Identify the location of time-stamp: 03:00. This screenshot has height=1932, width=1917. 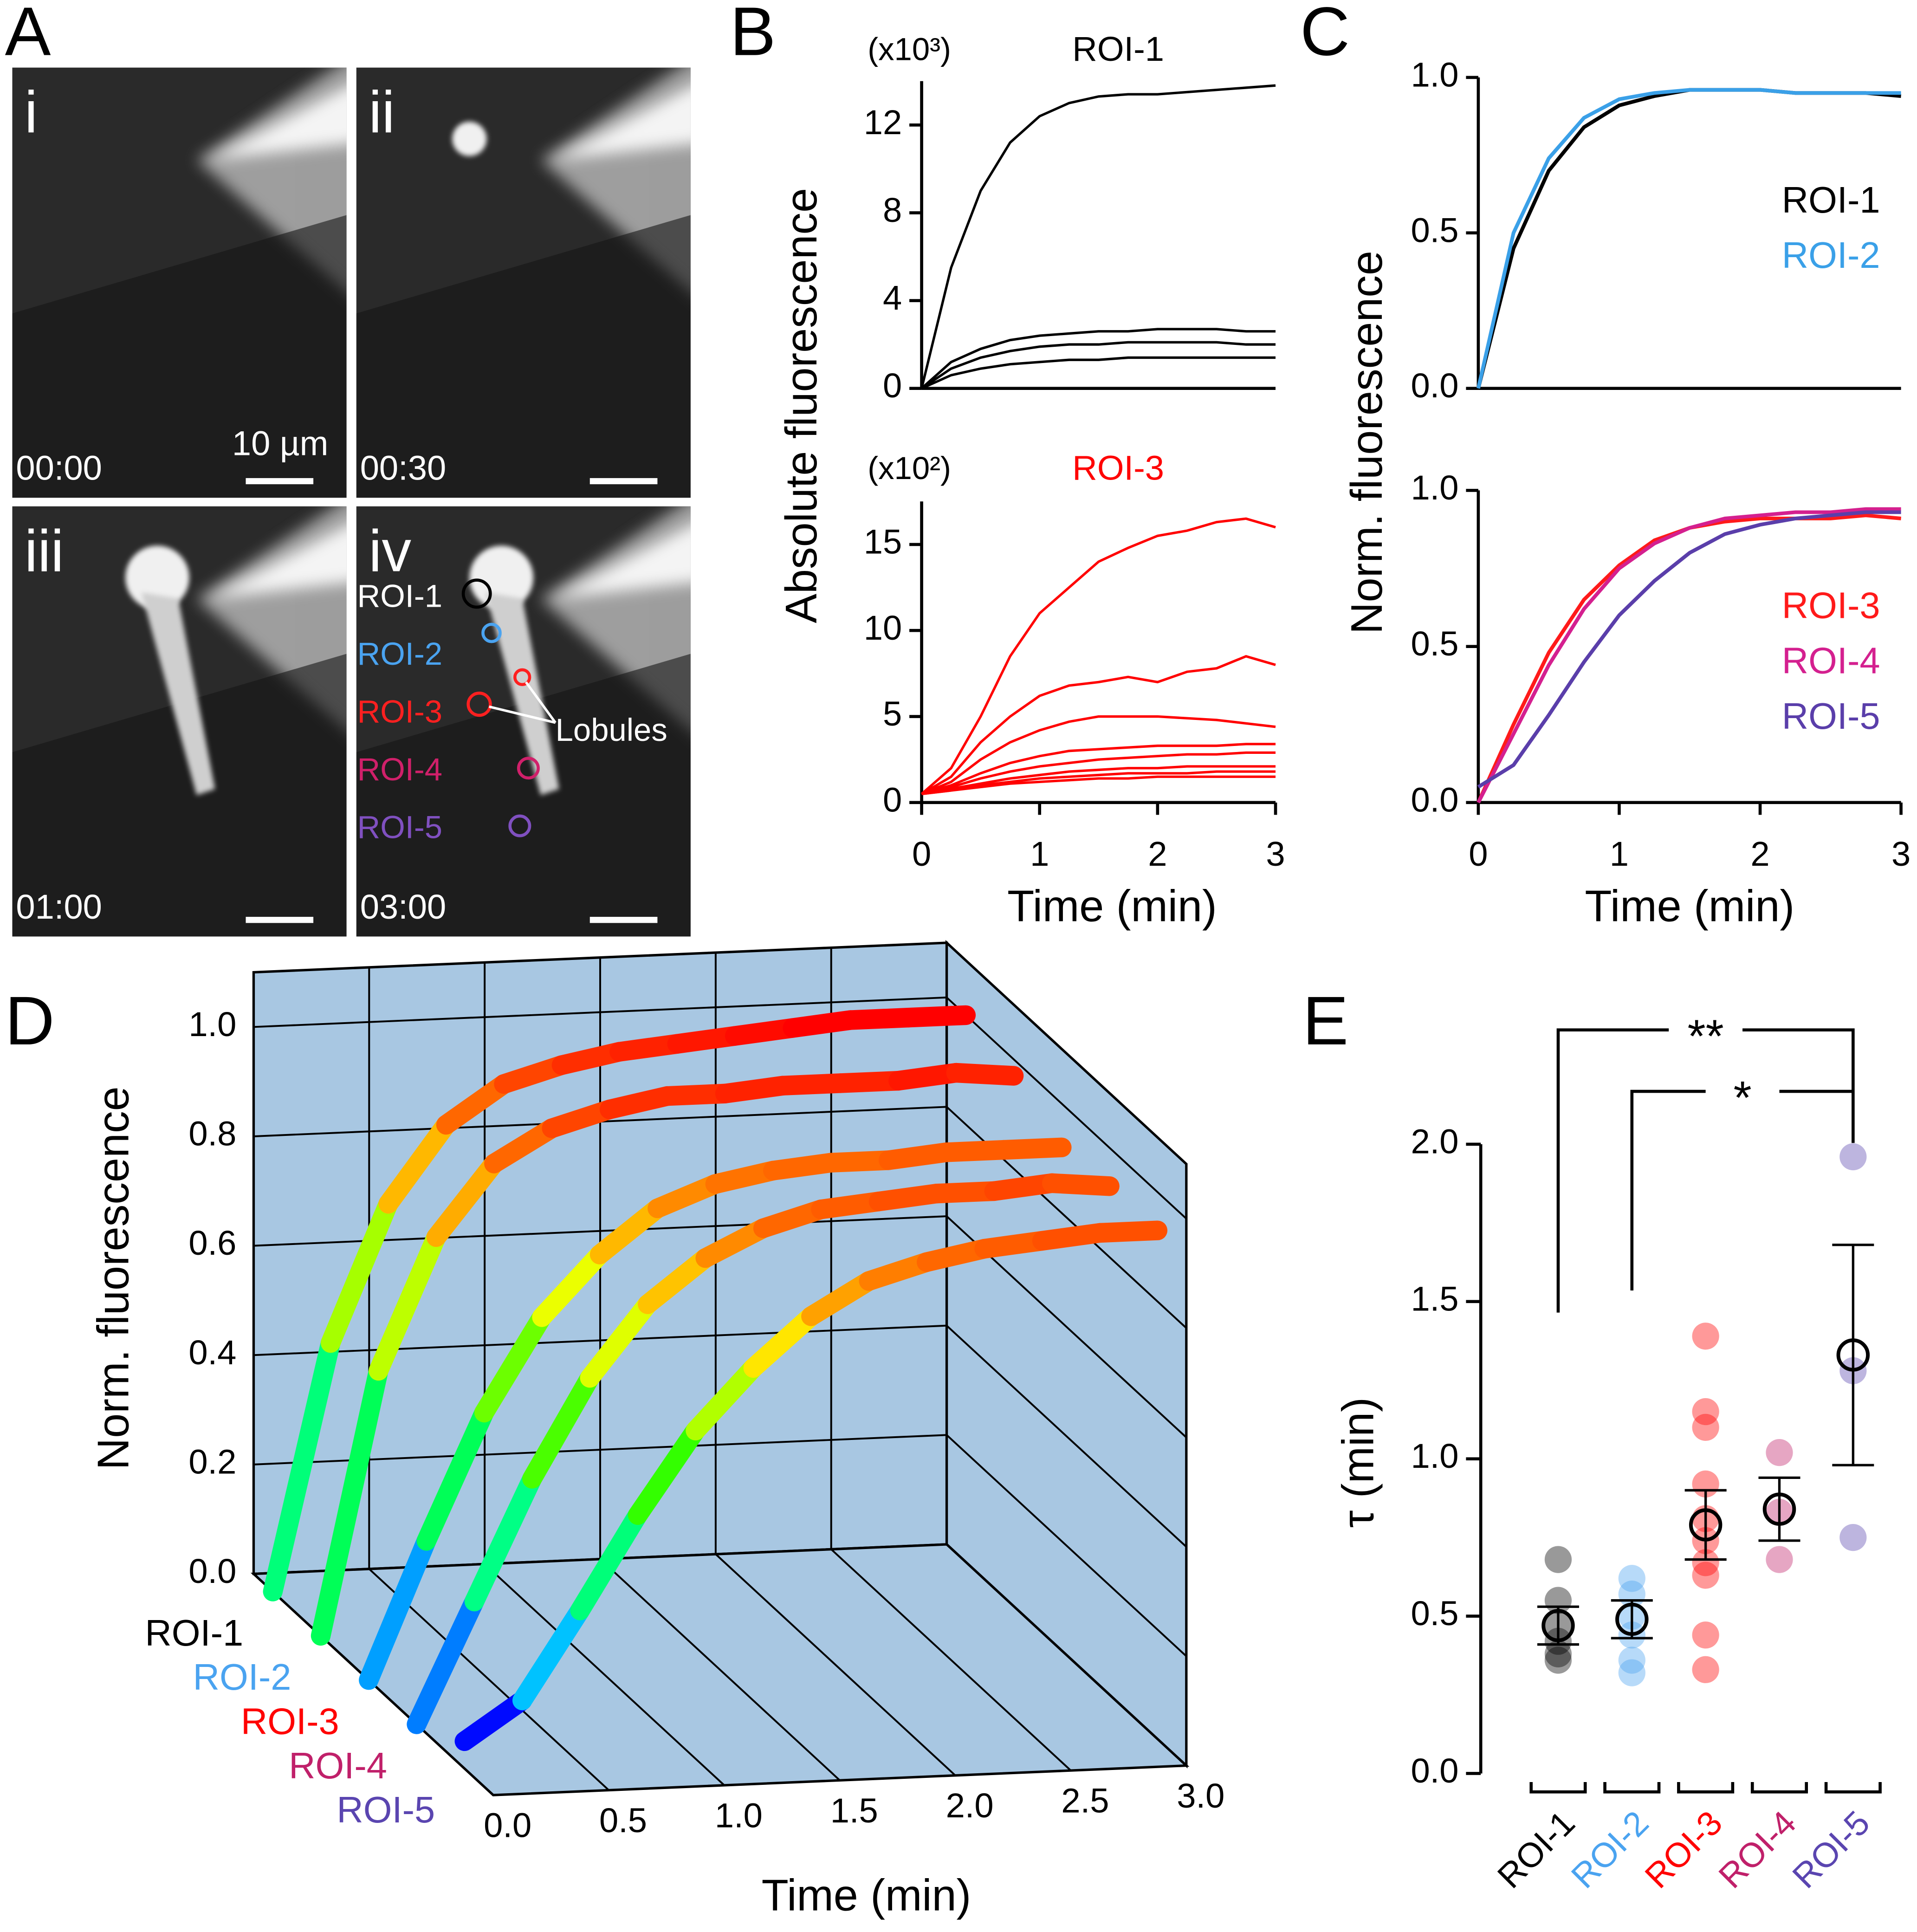
(403, 907).